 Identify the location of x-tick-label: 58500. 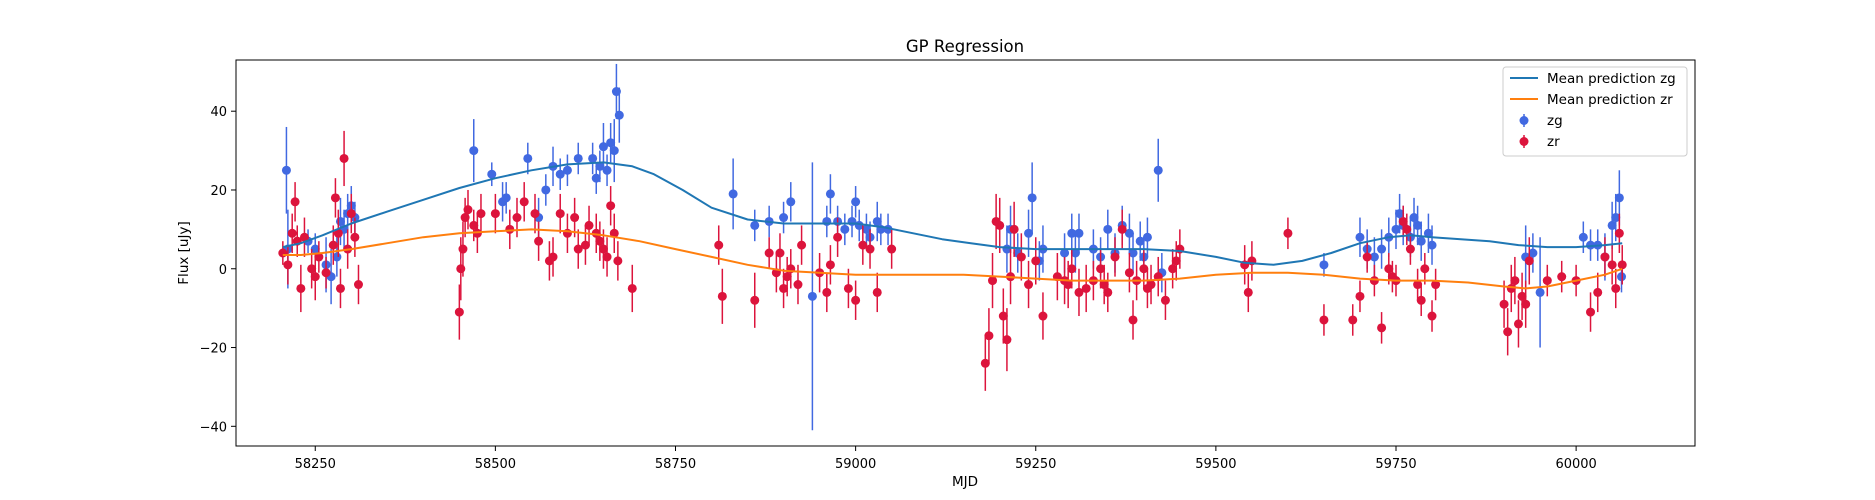
(495, 464).